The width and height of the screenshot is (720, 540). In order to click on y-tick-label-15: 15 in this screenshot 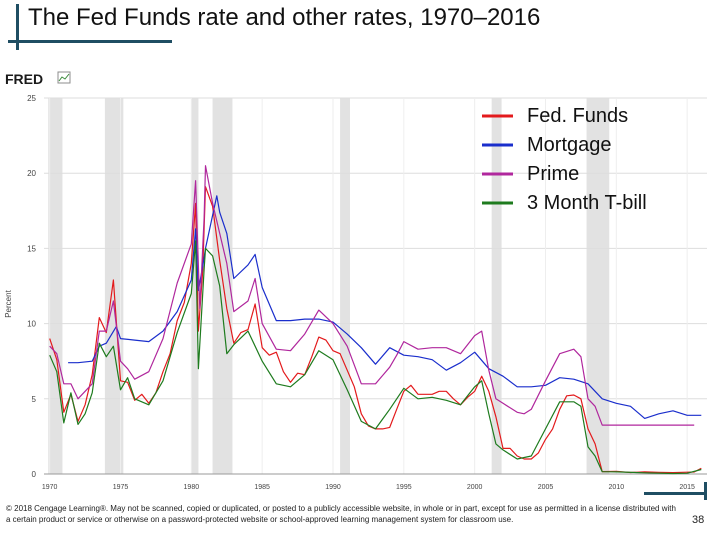, I will do `click(31, 248)`.